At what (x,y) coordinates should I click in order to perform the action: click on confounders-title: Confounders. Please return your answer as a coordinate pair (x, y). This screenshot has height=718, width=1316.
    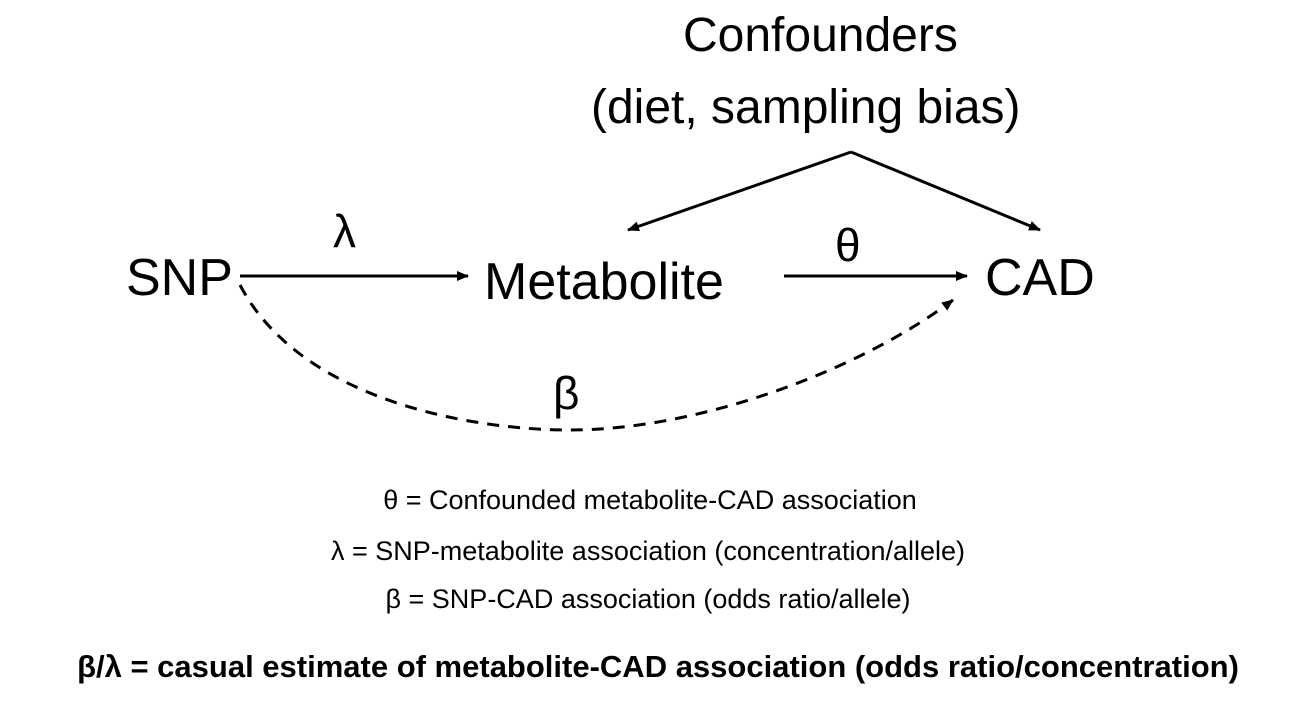
    Looking at the image, I should click on (820, 35).